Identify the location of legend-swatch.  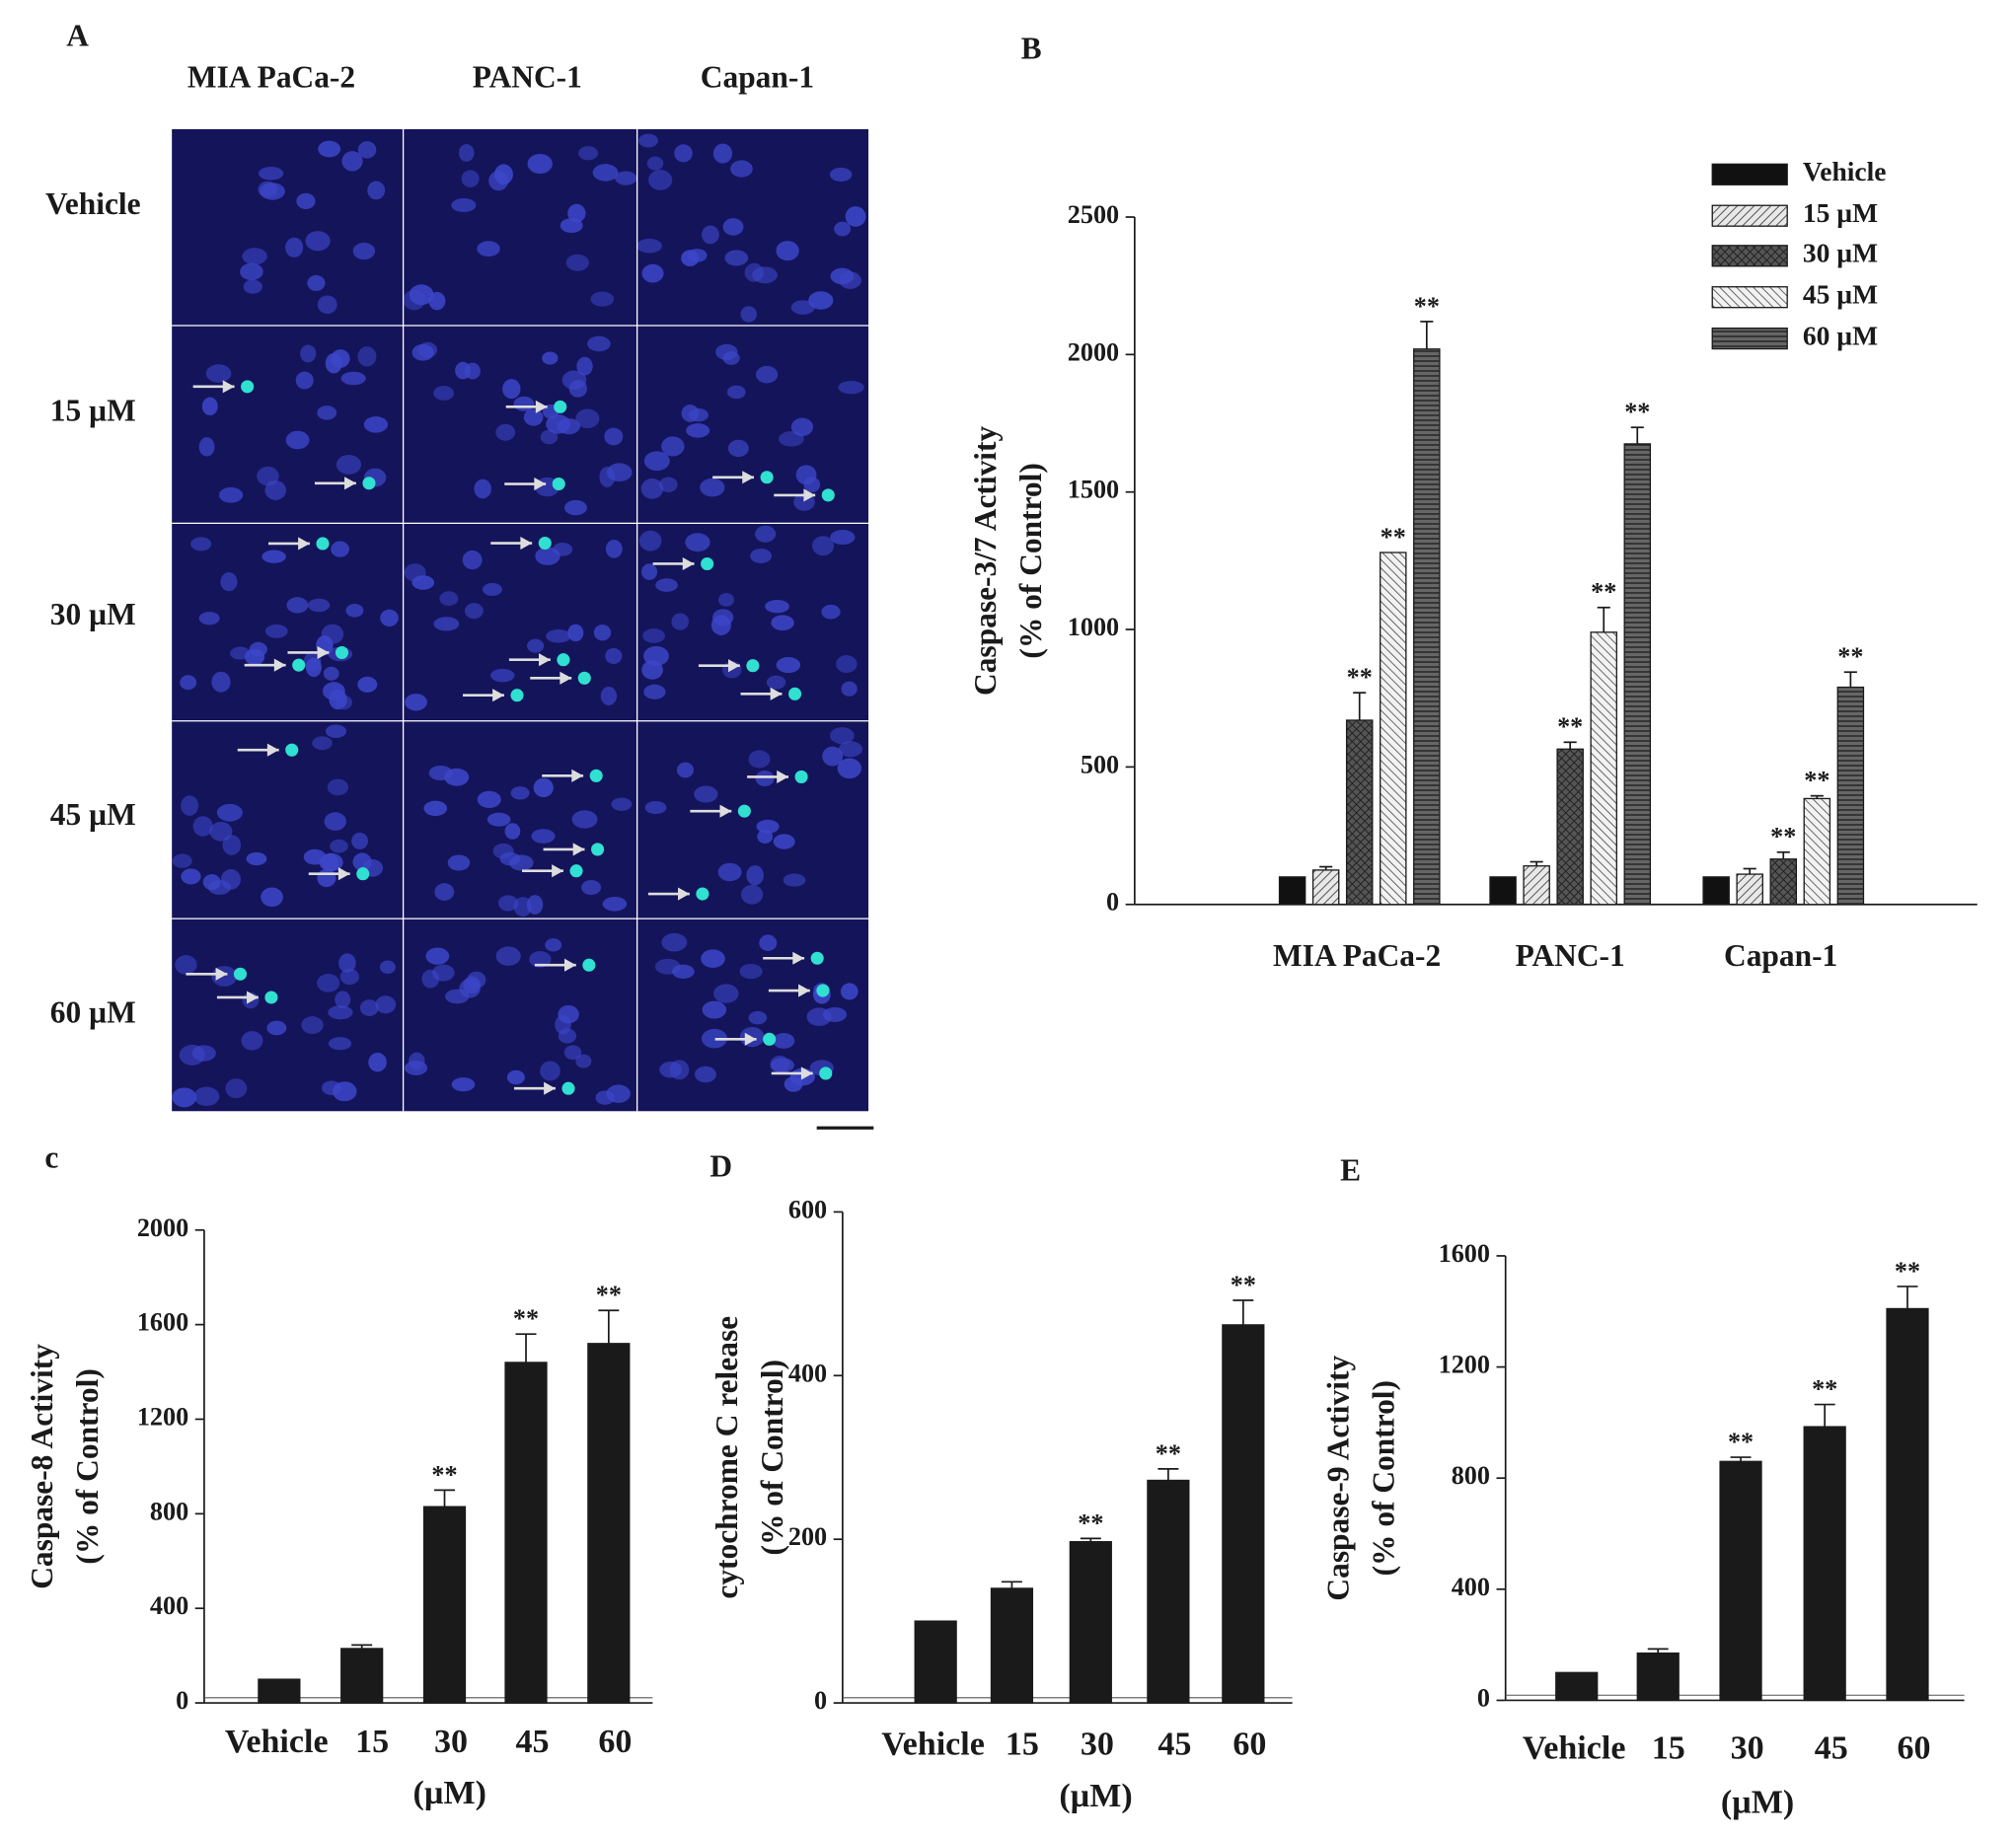
(1749, 298).